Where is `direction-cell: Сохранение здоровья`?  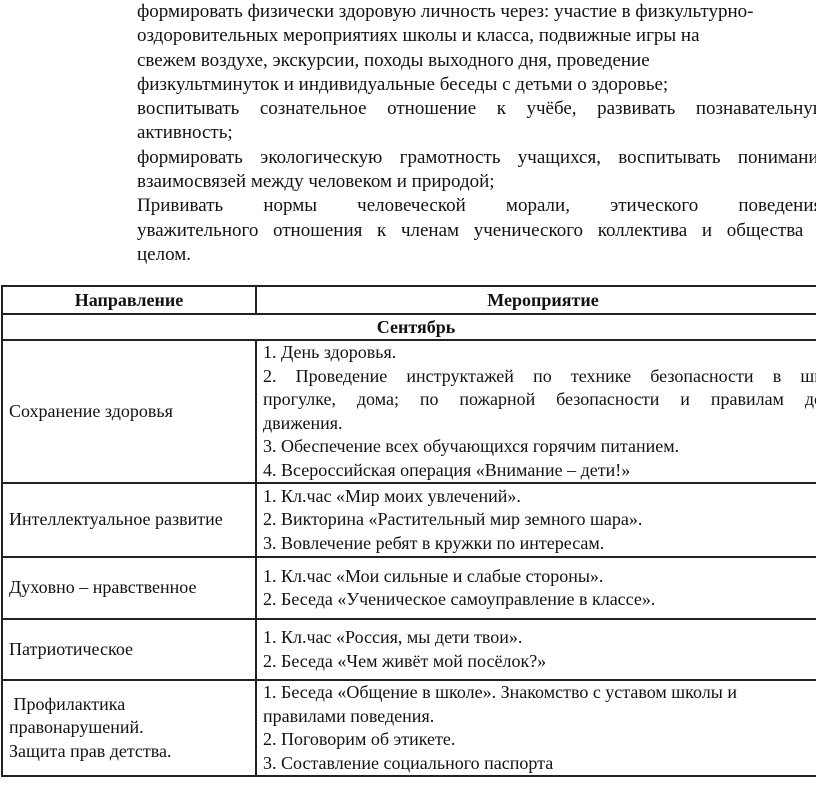
direction-cell: Сохранение здоровья is located at coordinates (129, 411).